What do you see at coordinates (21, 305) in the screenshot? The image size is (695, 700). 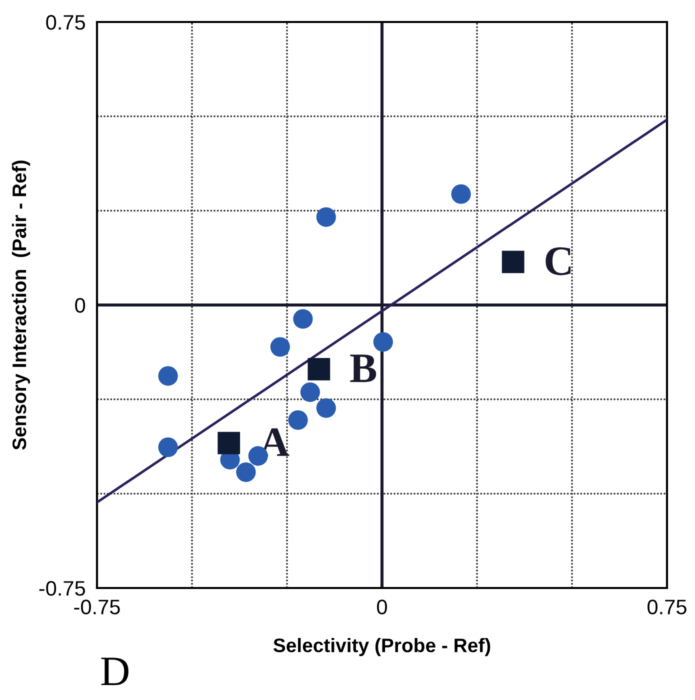 I see `y-axis-title: Sensory Interaction (Pair - Ref)` at bounding box center [21, 305].